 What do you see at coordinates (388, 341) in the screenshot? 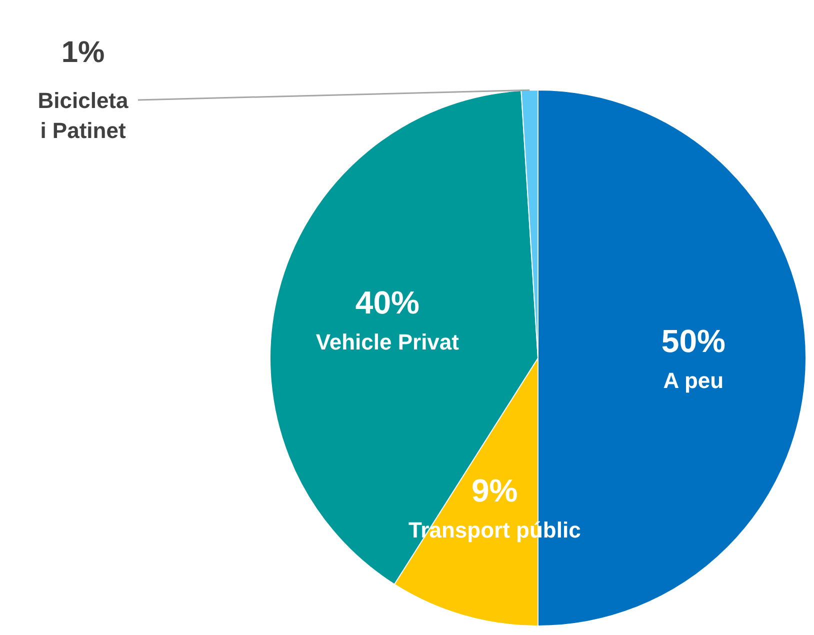
I see `slice-label: Vehicle Privat` at bounding box center [388, 341].